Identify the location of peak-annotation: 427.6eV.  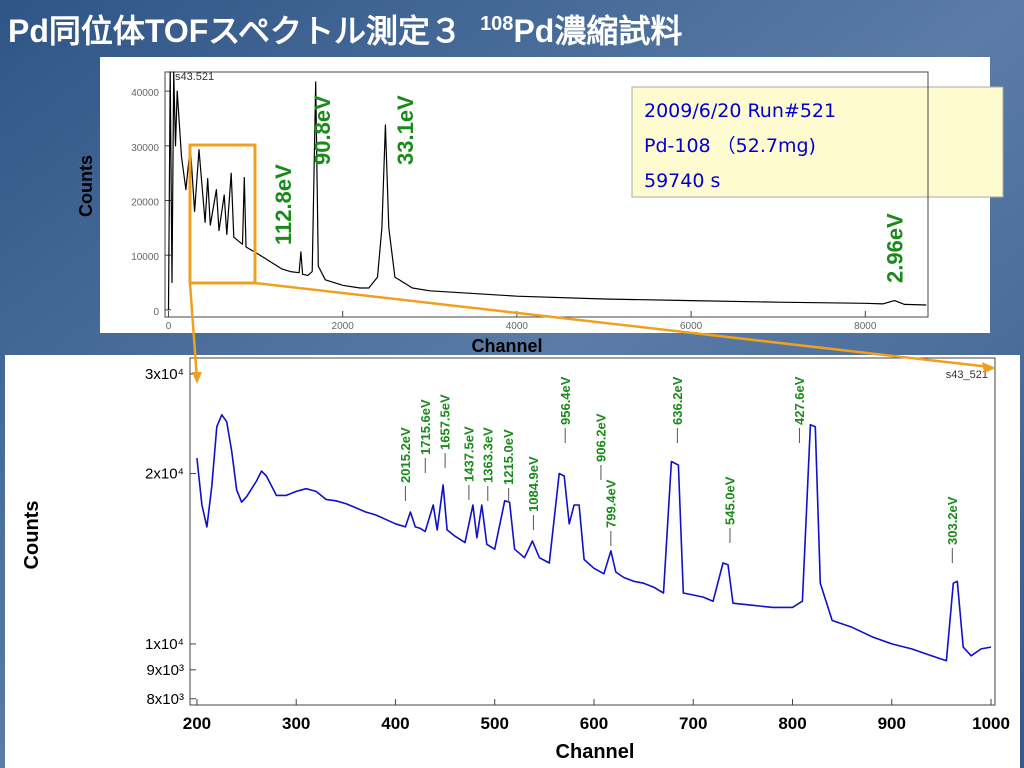
(799, 400).